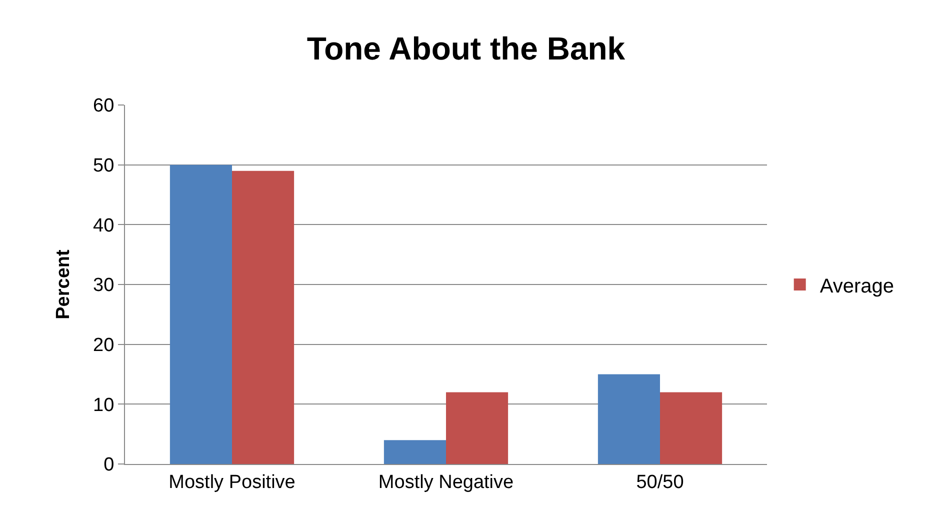 Image resolution: width=932 pixels, height=529 pixels. I want to click on y-tick-label: 50, so click(103, 165).